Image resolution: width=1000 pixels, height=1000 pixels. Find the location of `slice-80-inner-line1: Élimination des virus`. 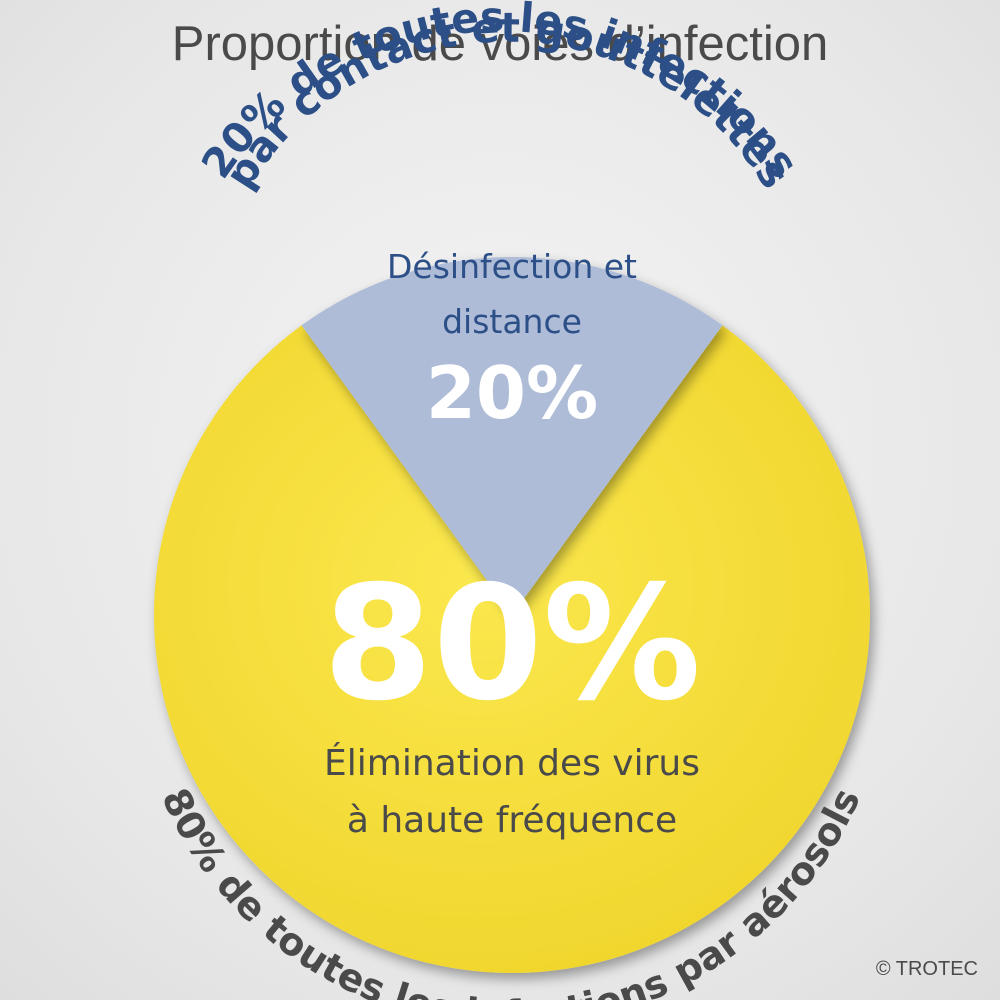

slice-80-inner-line1: Élimination des virus is located at coordinates (512, 763).